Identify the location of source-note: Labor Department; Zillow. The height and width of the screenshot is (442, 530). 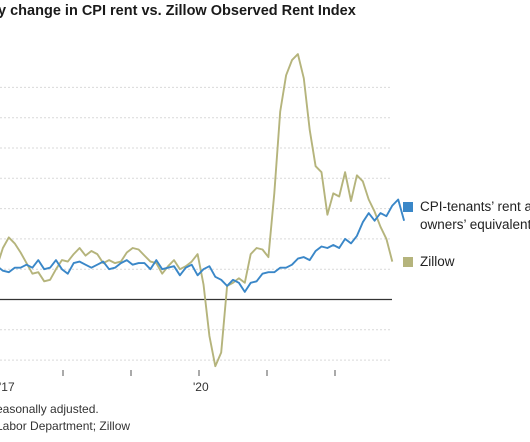
(65, 426).